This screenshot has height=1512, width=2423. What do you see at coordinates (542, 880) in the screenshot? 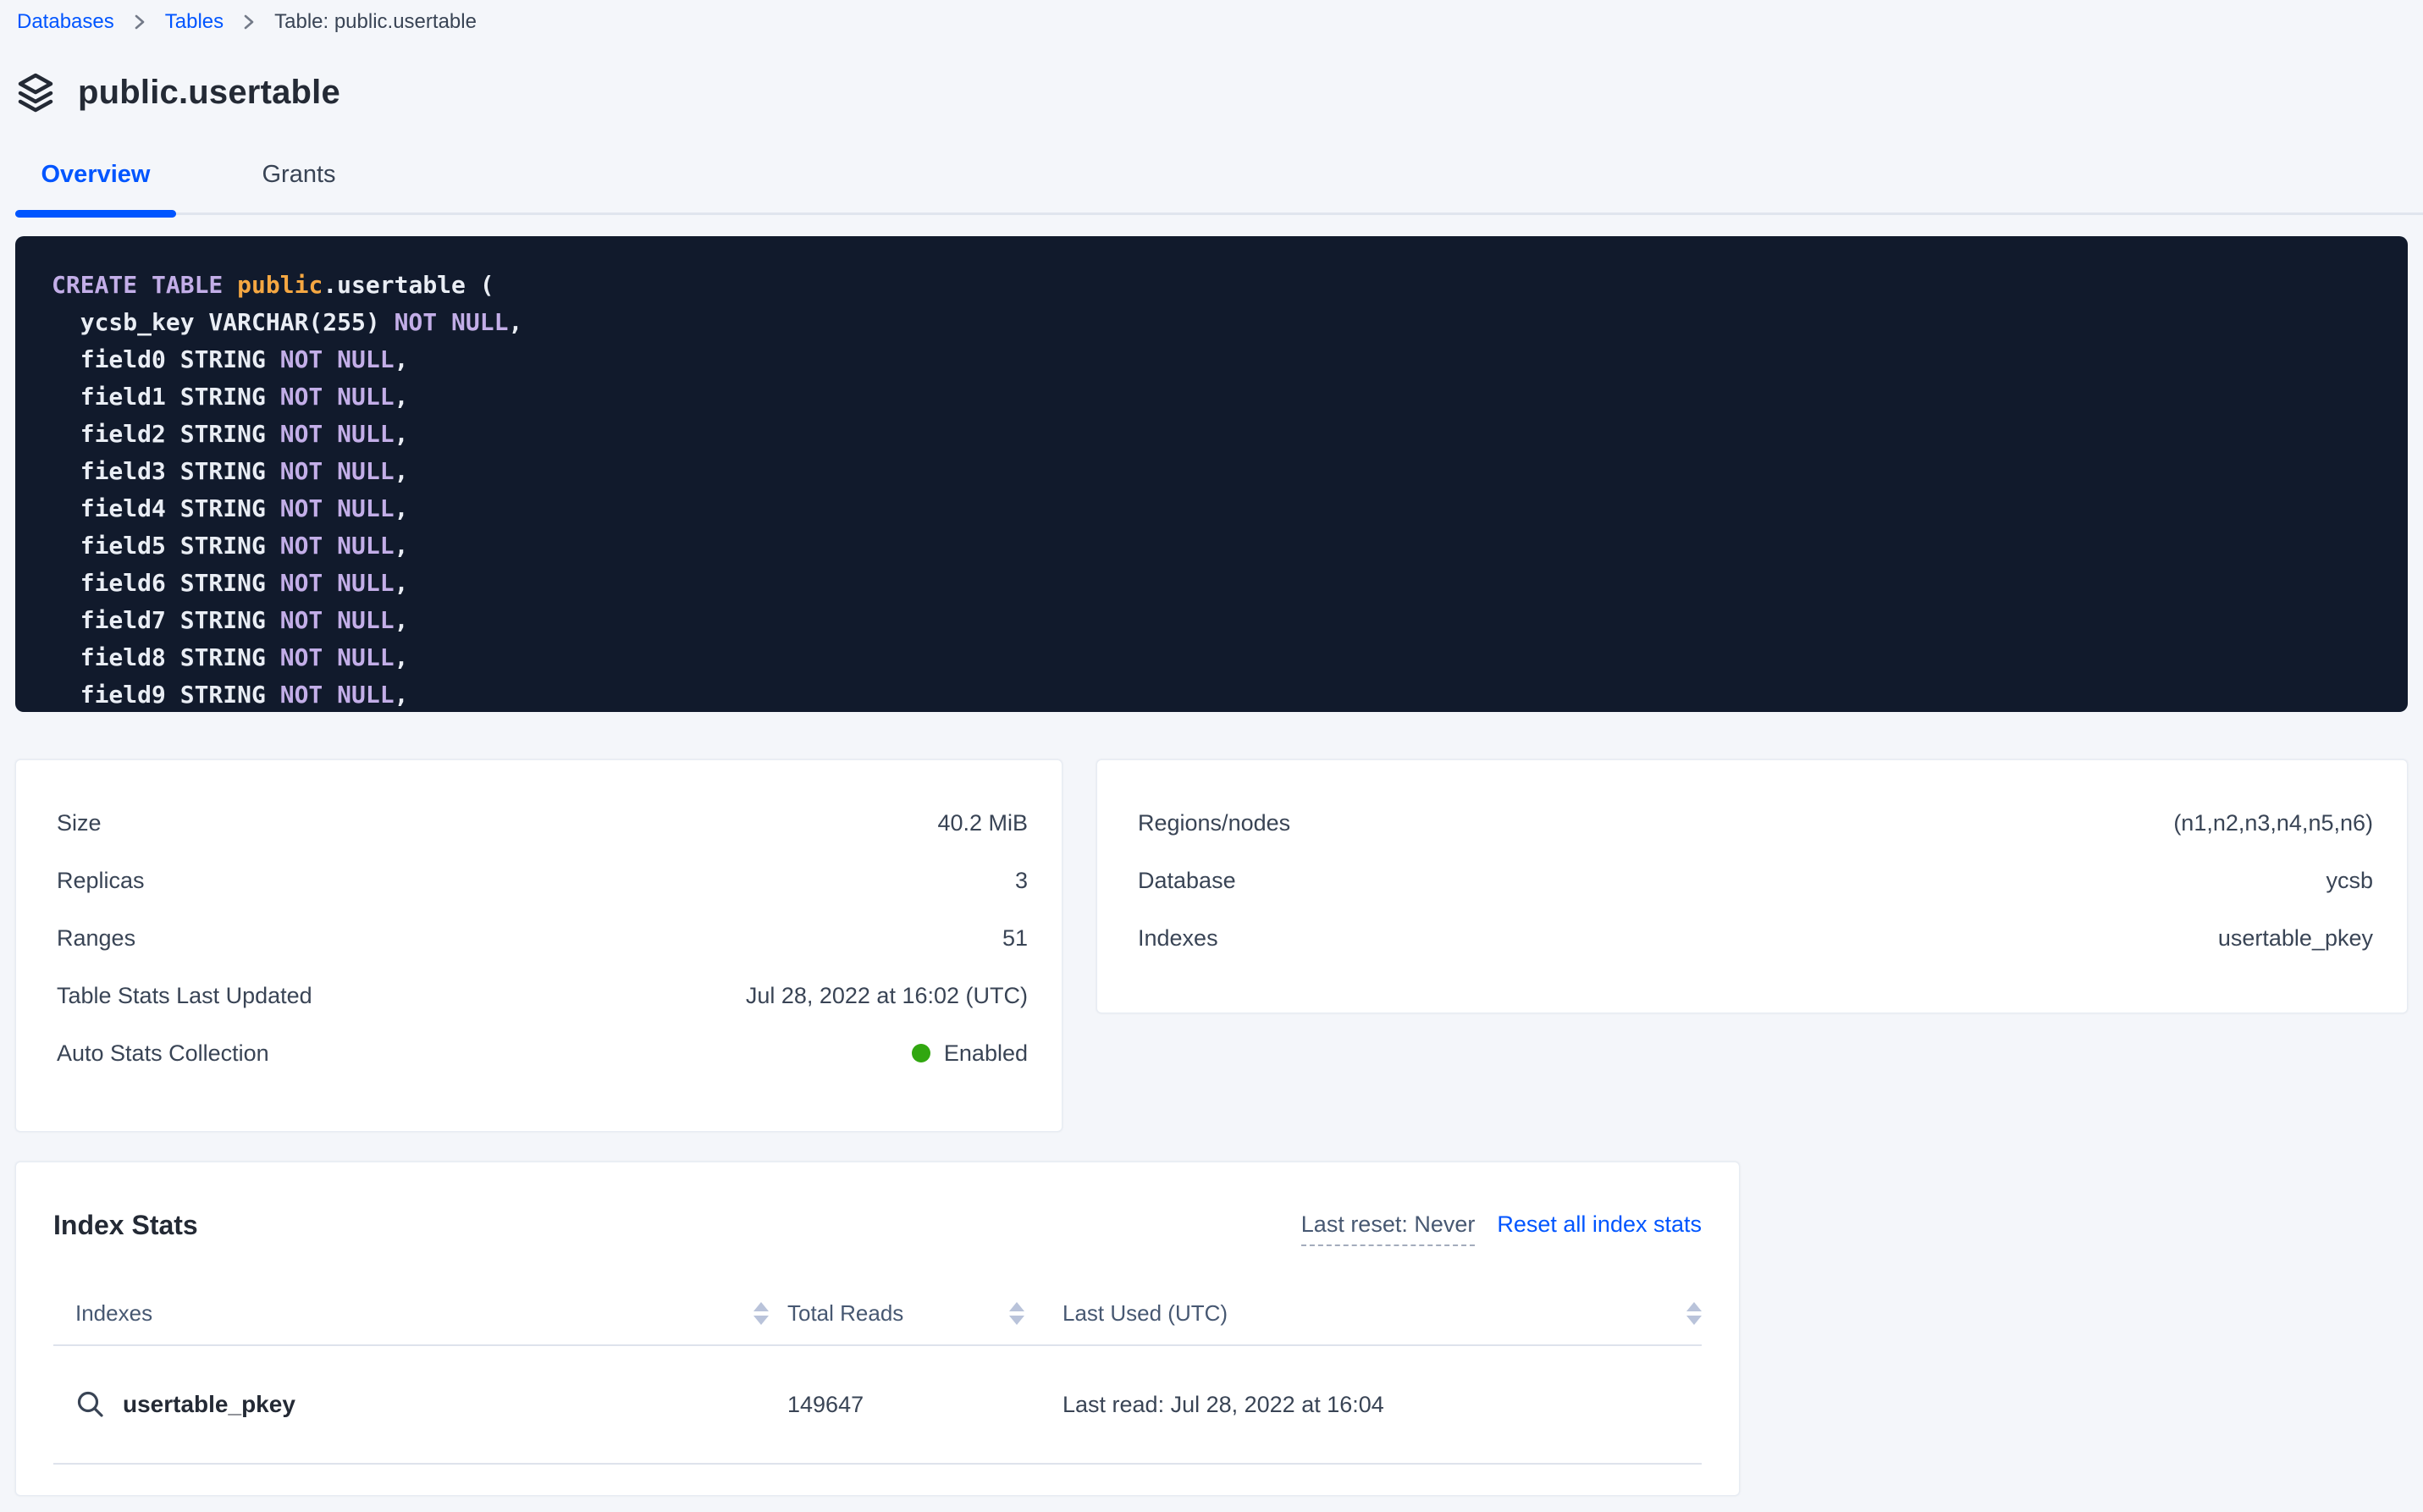
I see `stat-row: Replicas 3` at bounding box center [542, 880].